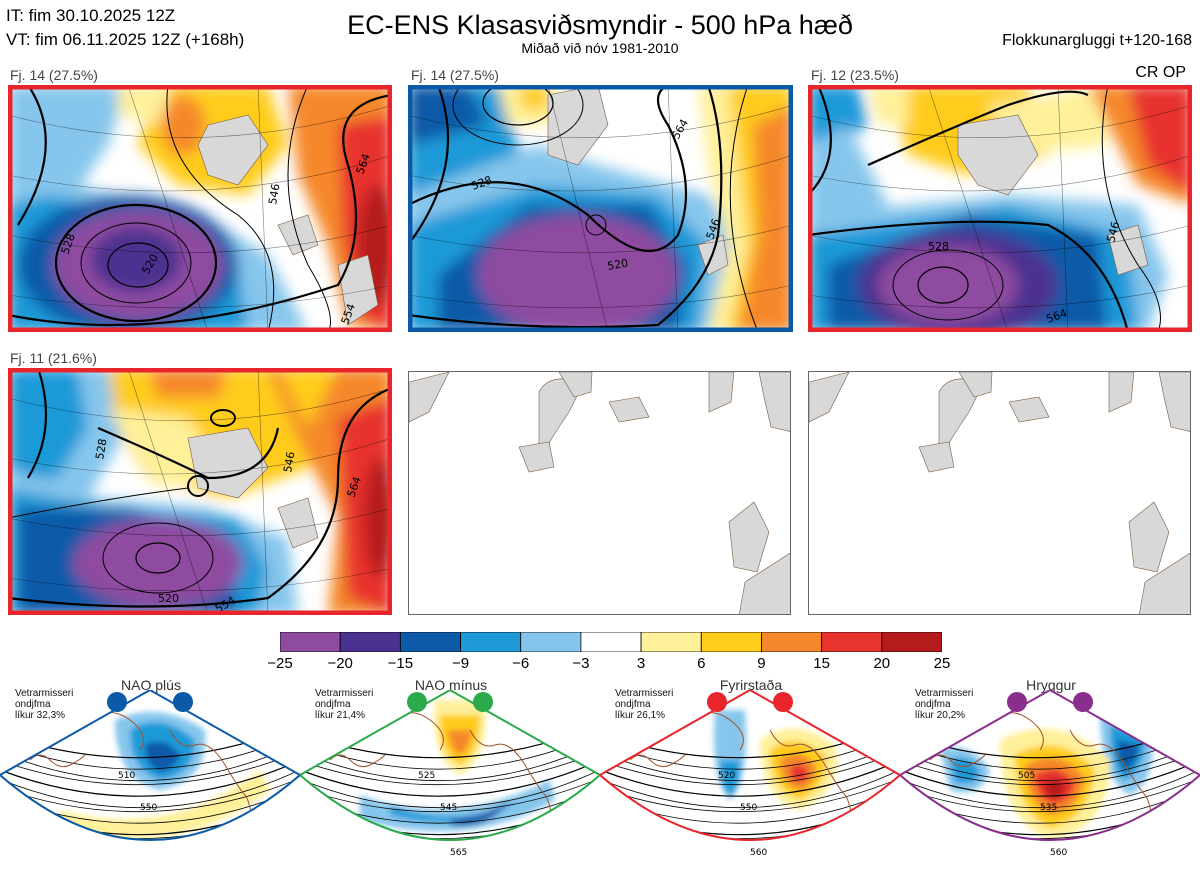 The image size is (1200, 871). What do you see at coordinates (940, 715) in the screenshot?
I see `regime-note: líkur 20,2%` at bounding box center [940, 715].